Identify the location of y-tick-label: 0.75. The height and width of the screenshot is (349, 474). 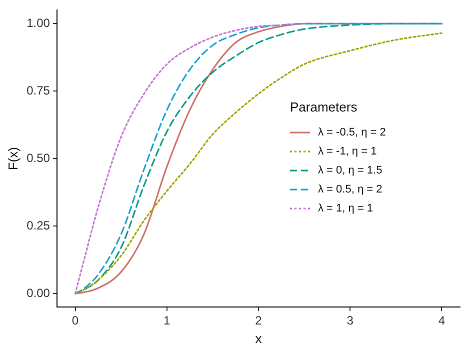
(38, 90).